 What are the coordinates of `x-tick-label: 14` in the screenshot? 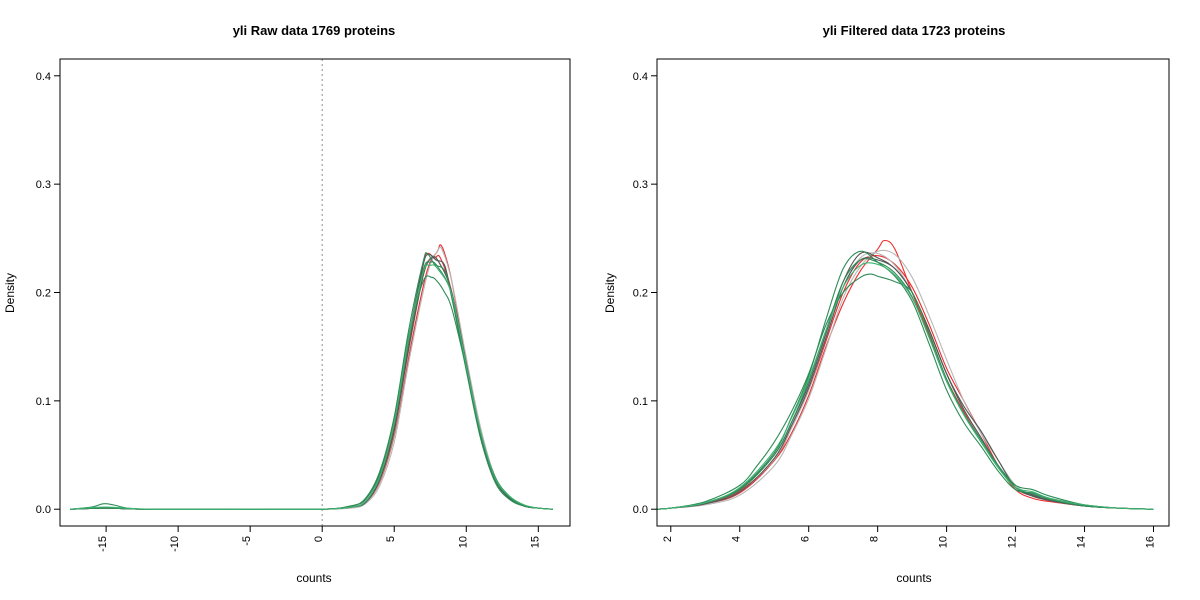 It's located at (1082, 542).